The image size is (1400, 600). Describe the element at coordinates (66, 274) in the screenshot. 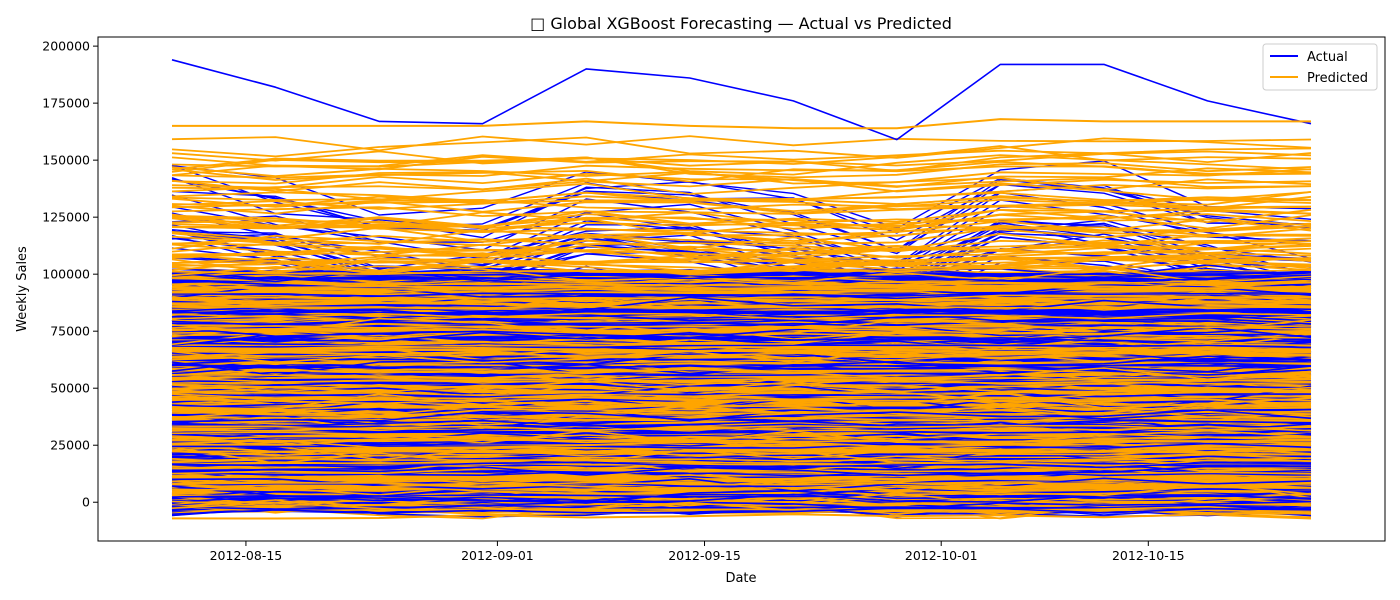

I see `y-tick-label: 100000` at that location.